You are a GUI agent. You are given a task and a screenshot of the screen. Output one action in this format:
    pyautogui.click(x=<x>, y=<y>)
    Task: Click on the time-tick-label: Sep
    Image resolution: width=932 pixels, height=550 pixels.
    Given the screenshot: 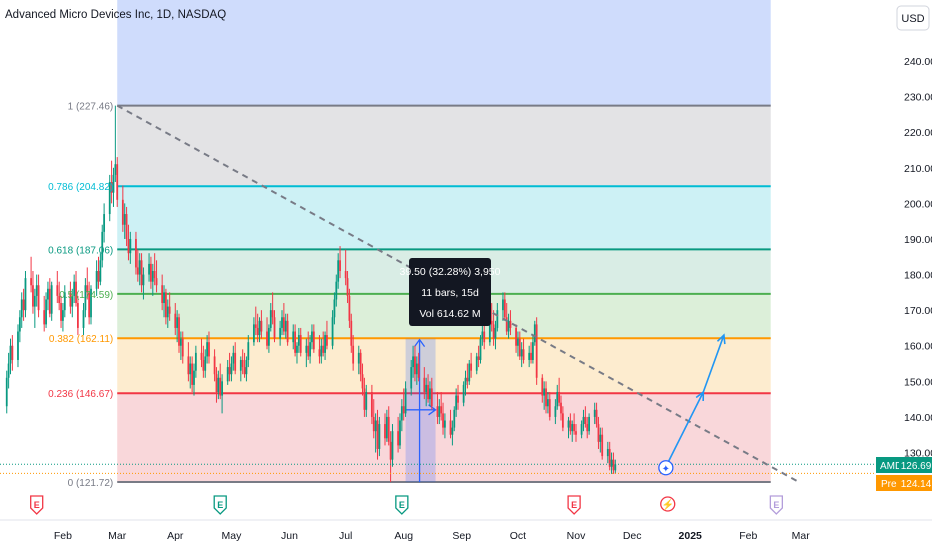 What is the action you would take?
    pyautogui.click(x=461, y=536)
    